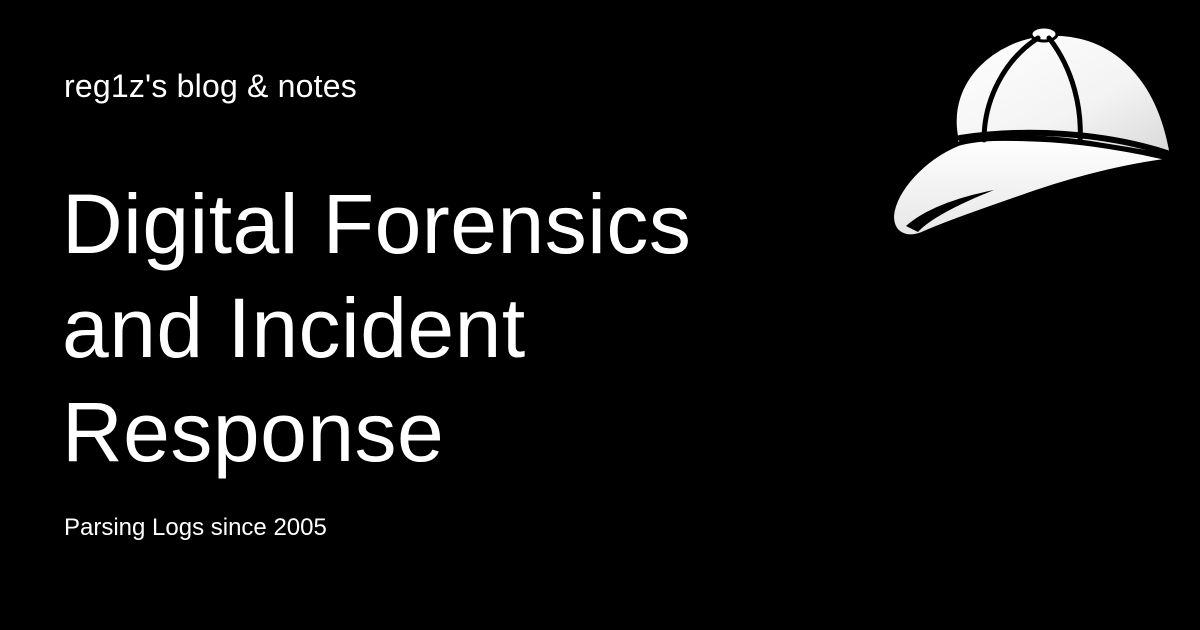  I want to click on title-line-1: Digital Forensics, so click(377, 224).